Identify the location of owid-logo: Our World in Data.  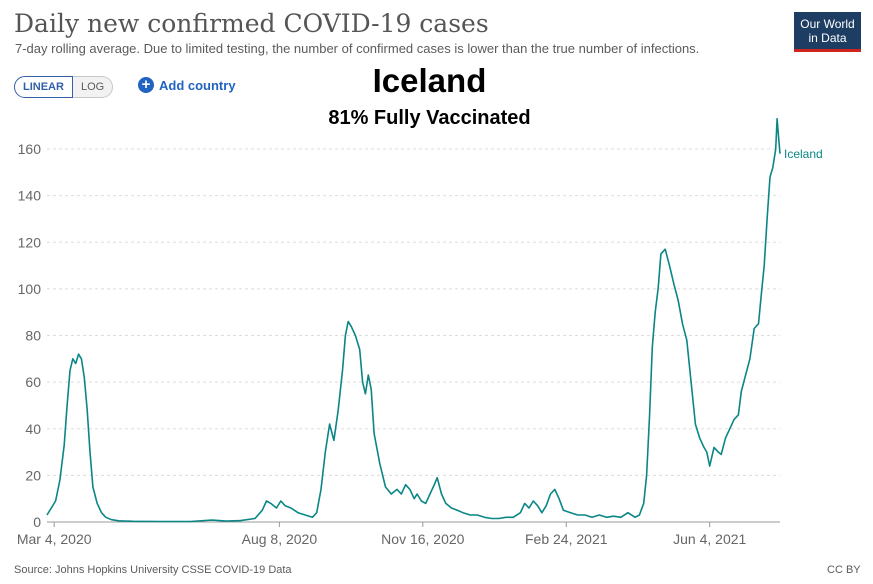
(827, 32).